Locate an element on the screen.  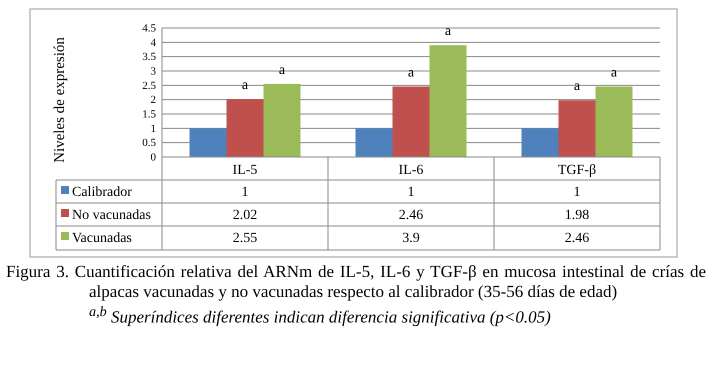
legend-label: Calibrador is located at coordinates (102, 192).